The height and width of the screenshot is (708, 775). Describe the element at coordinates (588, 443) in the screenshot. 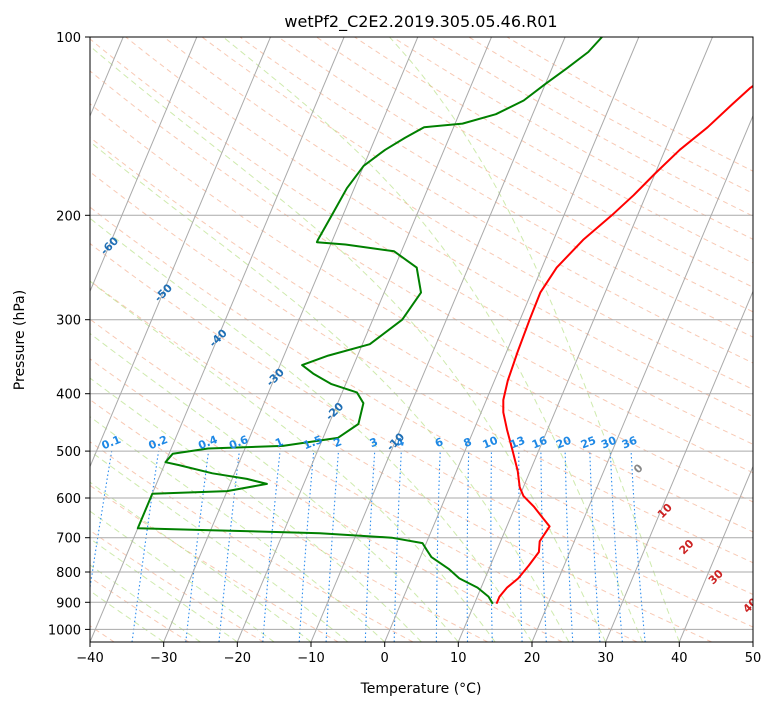

I see `mixing-ratio-label: 25` at that location.